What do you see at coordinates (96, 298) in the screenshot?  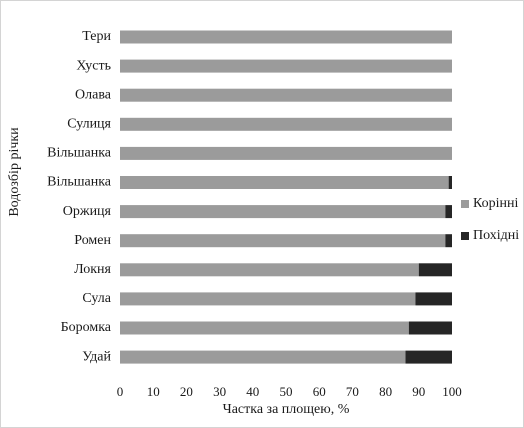 I see `category-label: Сула` at bounding box center [96, 298].